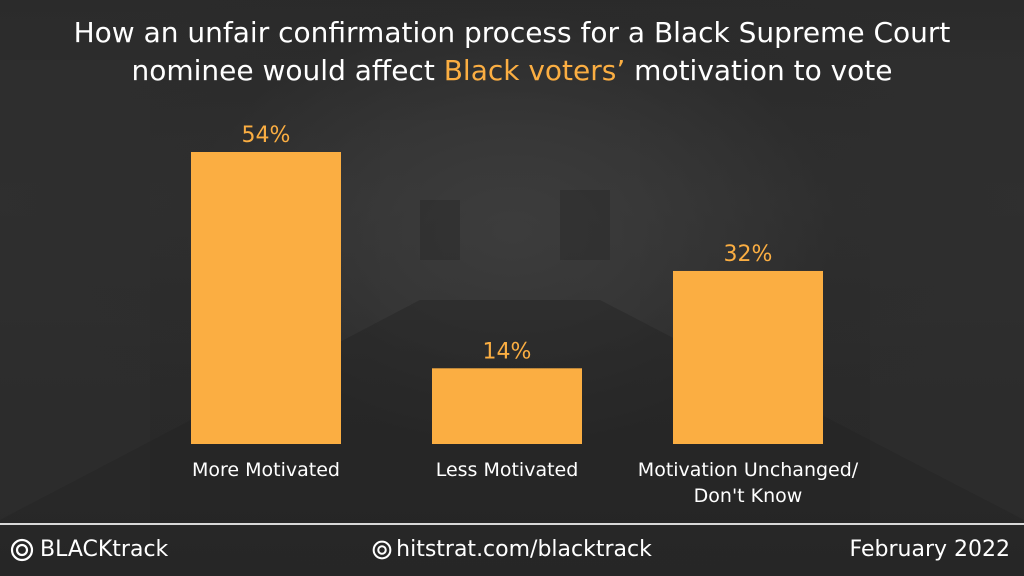  Describe the element at coordinates (929, 549) in the screenshot. I see `footer-date: February 2022` at that location.